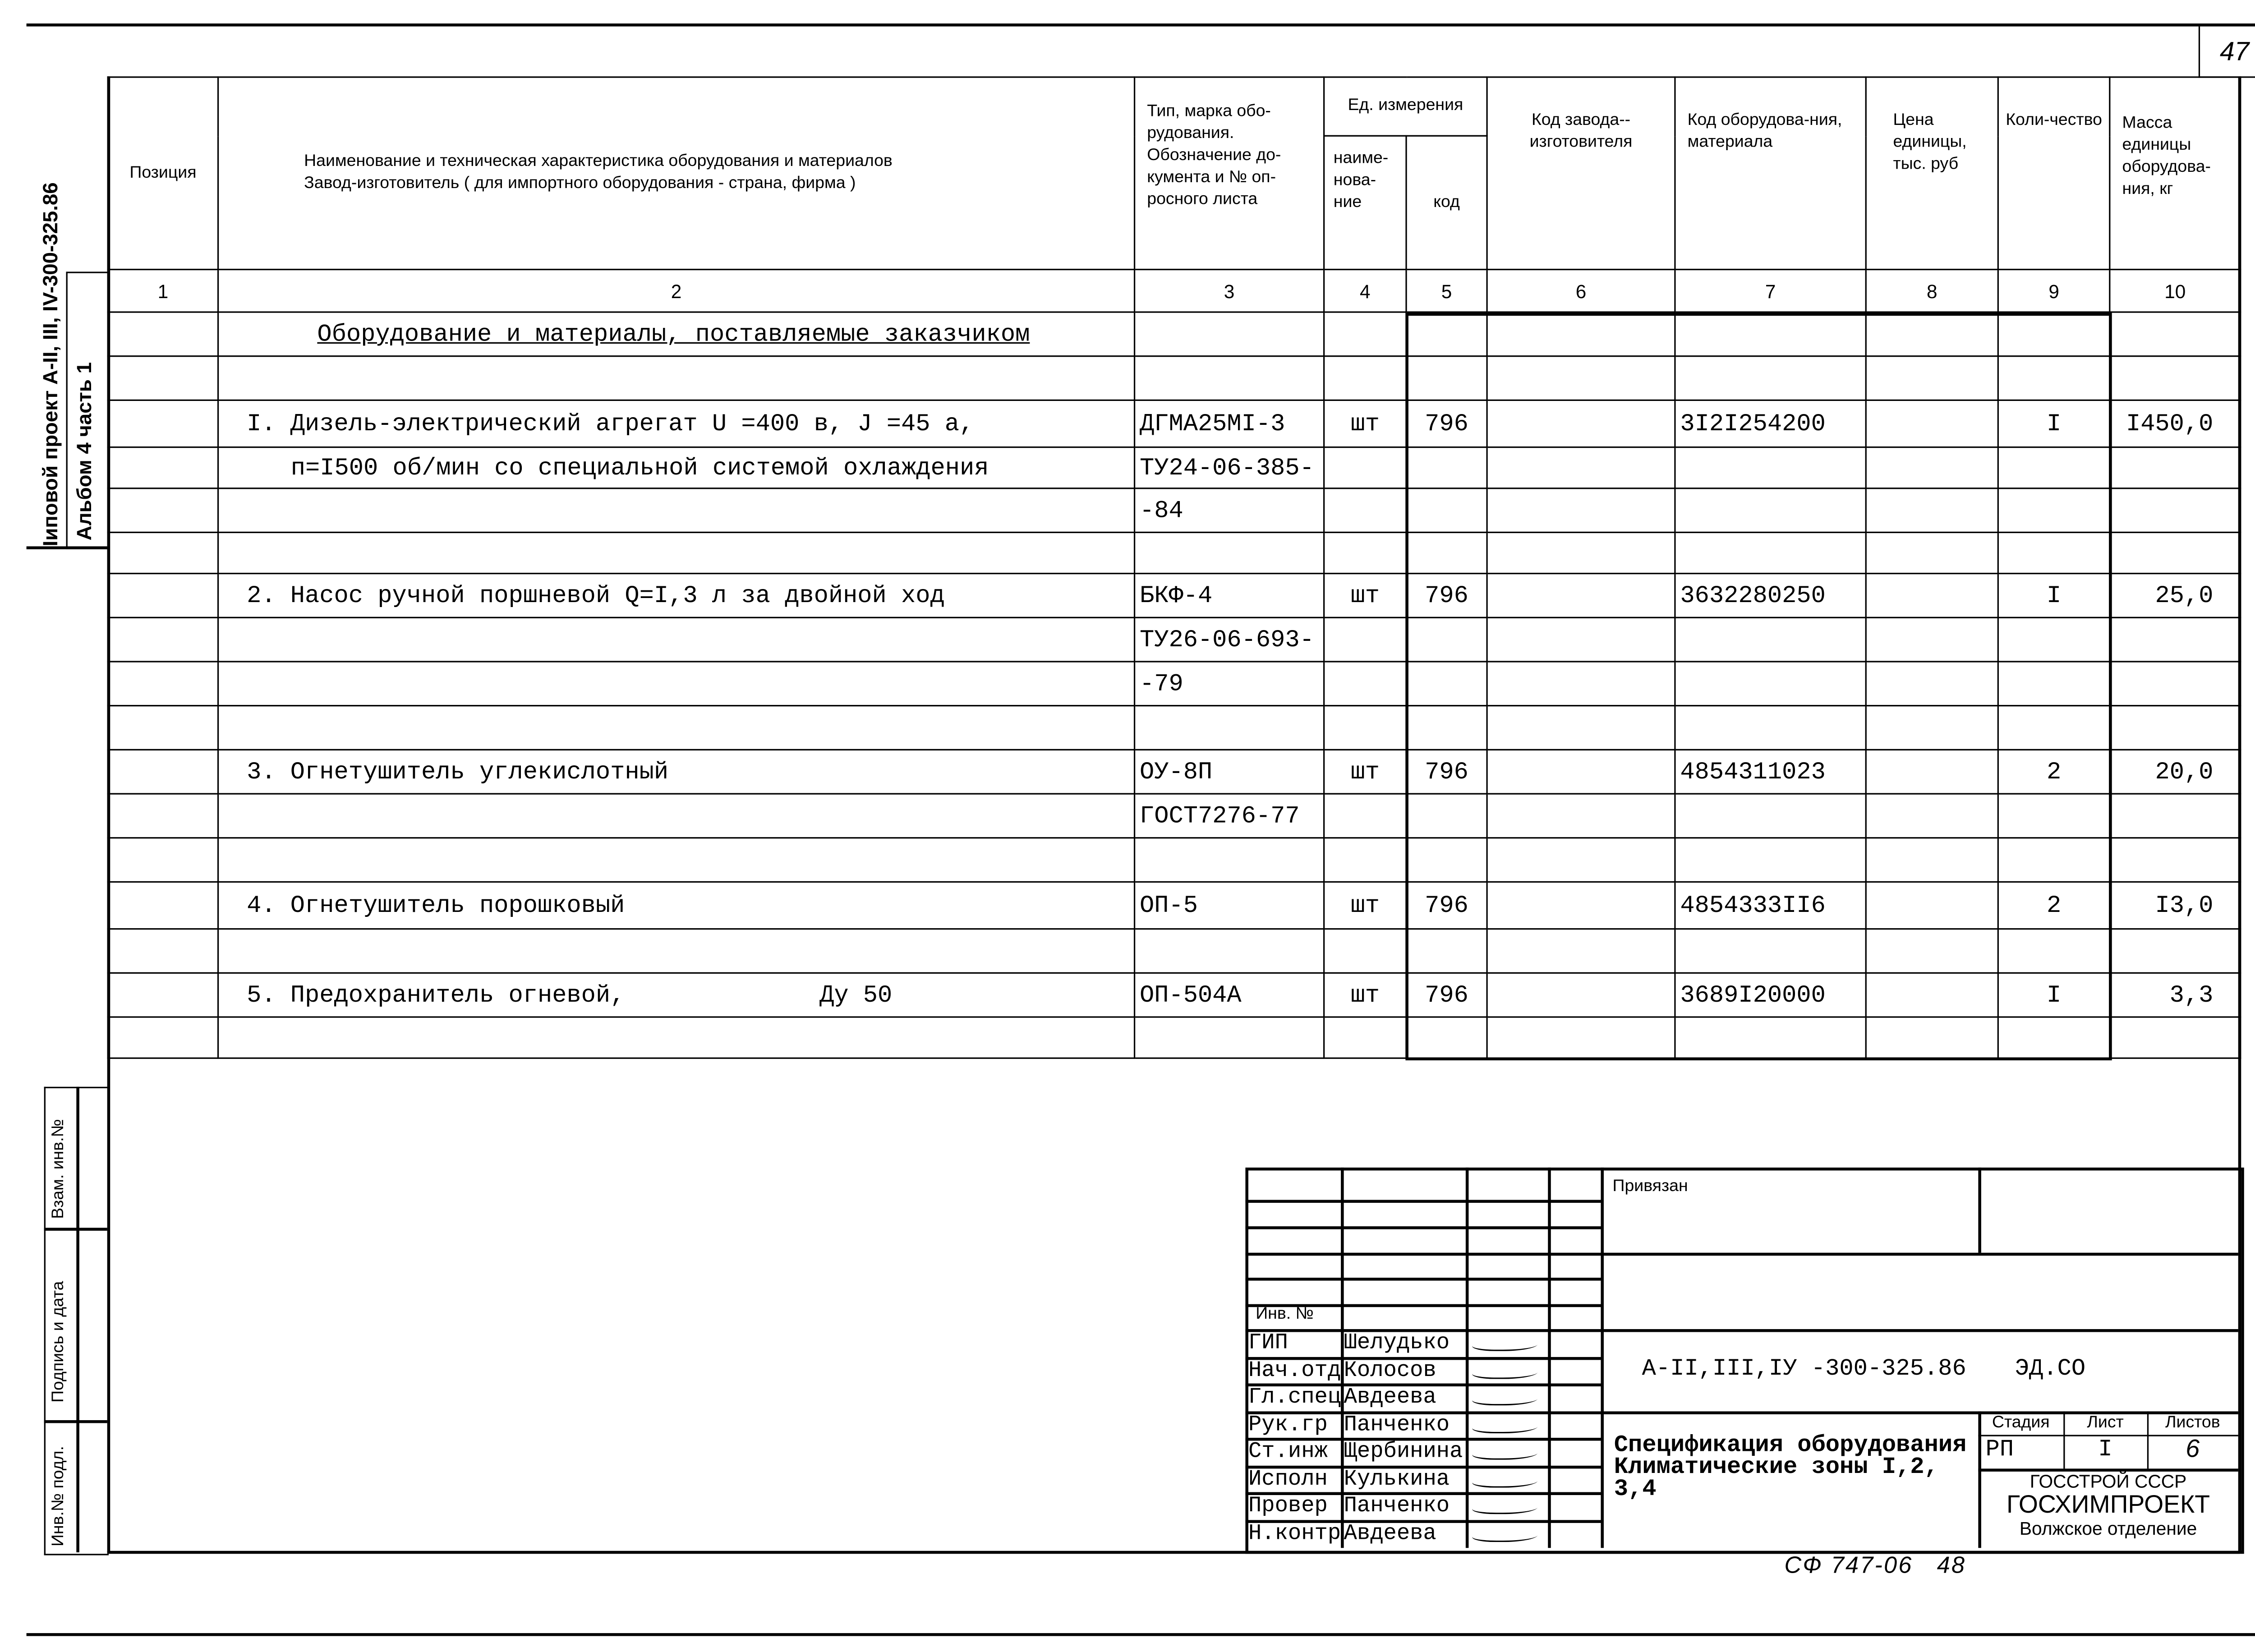 This screenshot has width=2255, height=1652. I want to click on bound-label: Привязан, so click(1650, 1187).